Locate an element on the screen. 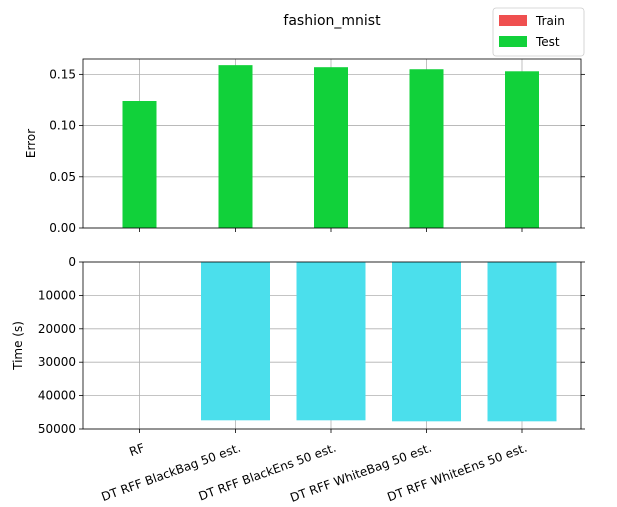 The image size is (617, 507). error-axis-label: Error is located at coordinates (31, 143).